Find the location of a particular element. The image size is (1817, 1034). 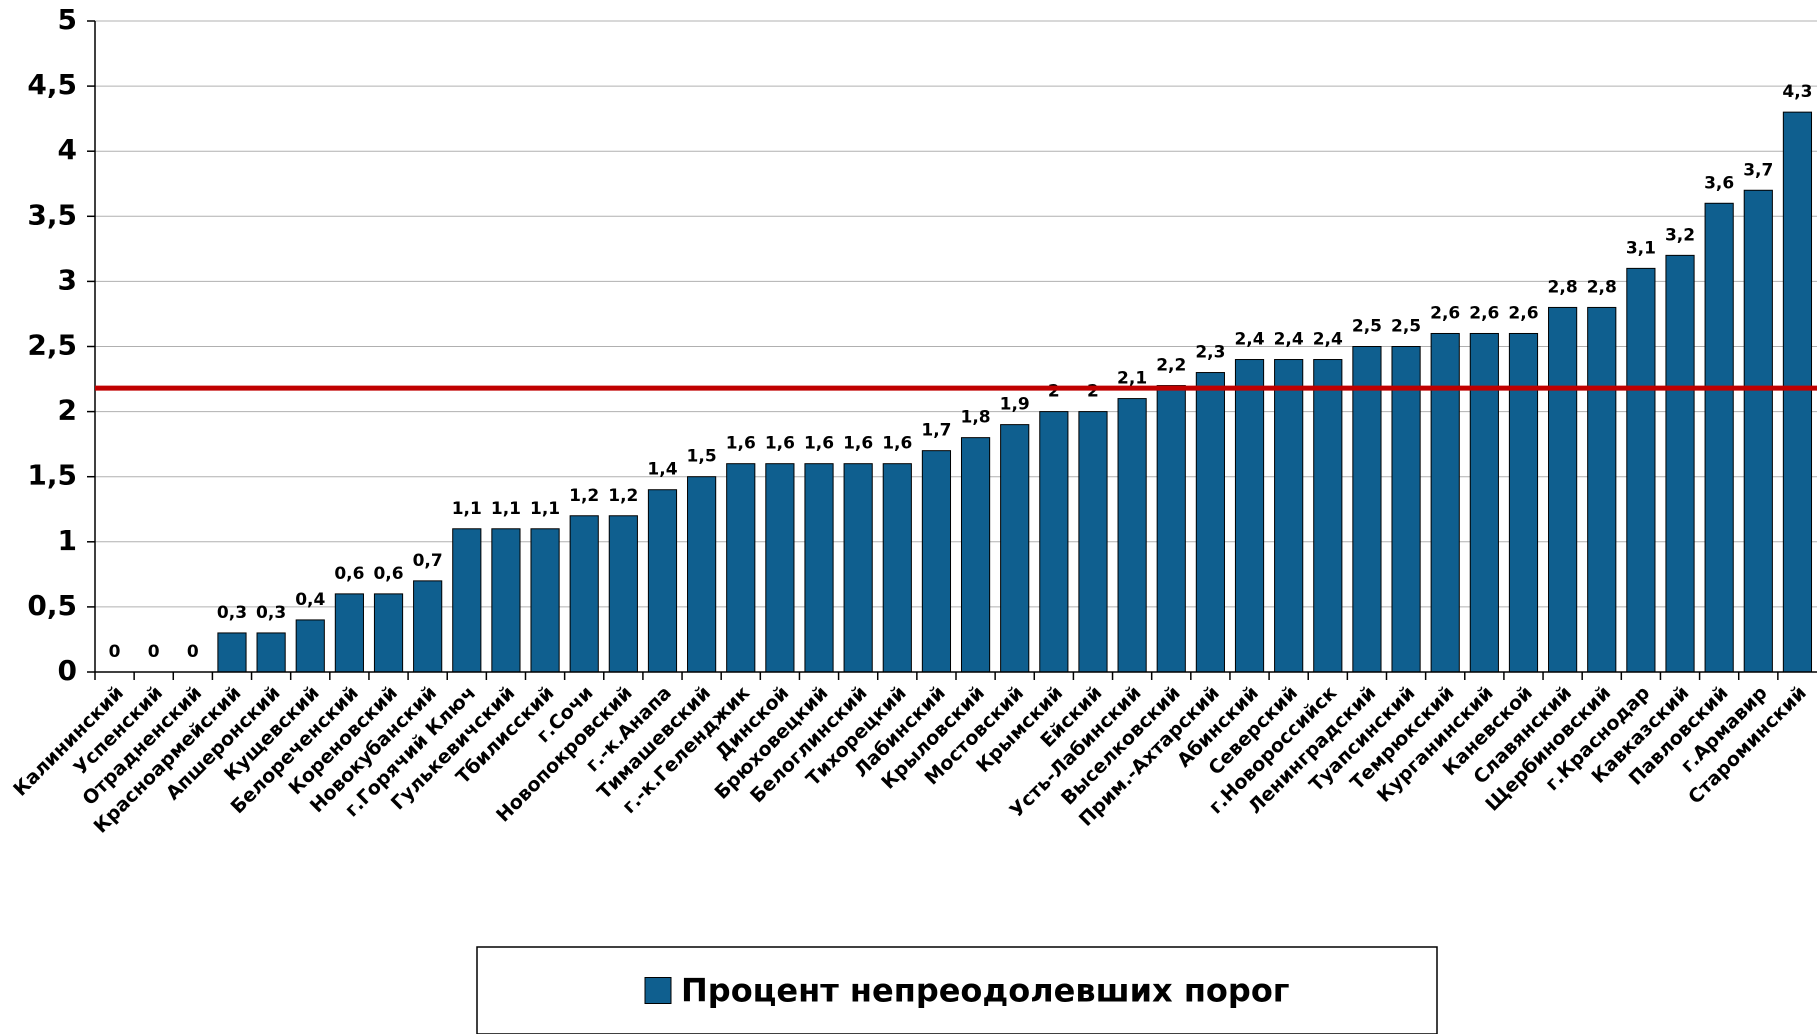

y-tick-label: 1 is located at coordinates (67, 540).